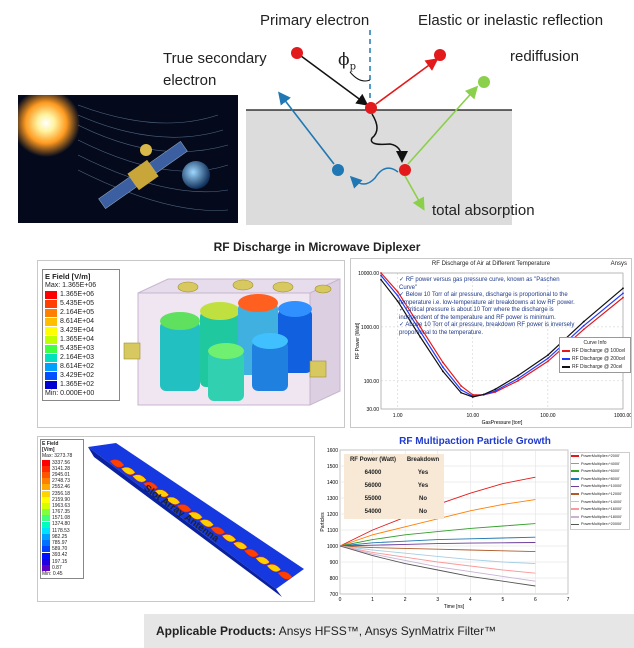 The height and width of the screenshot is (648, 634). I want to click on legend-entry: PowerMultiplier=*20000', so click(600, 525).